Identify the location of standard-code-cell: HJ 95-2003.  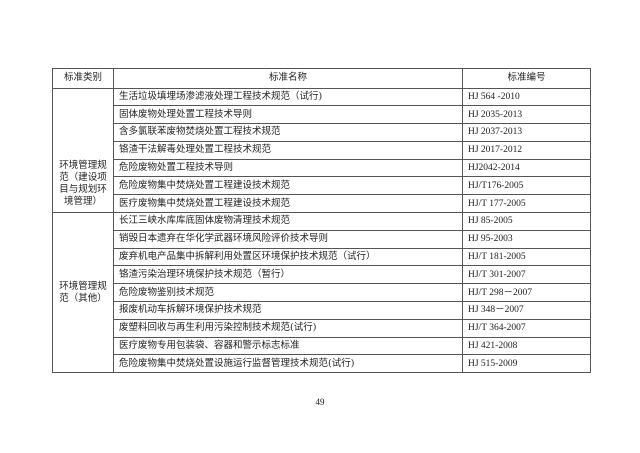
(526, 239).